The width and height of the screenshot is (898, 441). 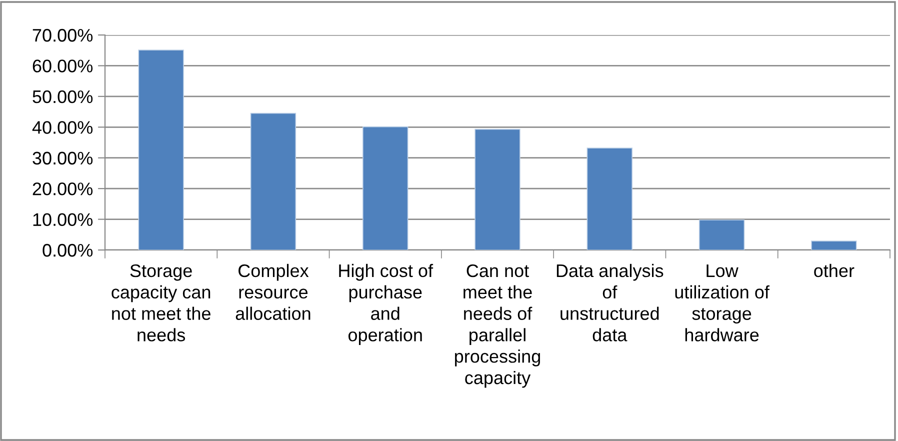 I want to click on x-tick-label: Low utilization of storage hardware, so click(x=722, y=303).